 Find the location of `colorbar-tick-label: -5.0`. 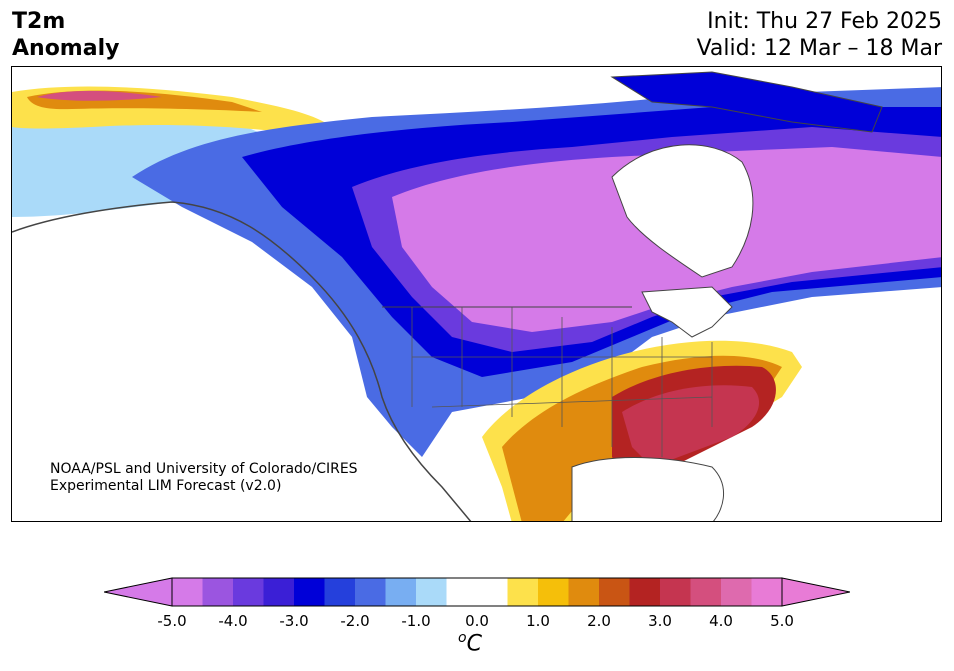

colorbar-tick-label: -5.0 is located at coordinates (172, 621).